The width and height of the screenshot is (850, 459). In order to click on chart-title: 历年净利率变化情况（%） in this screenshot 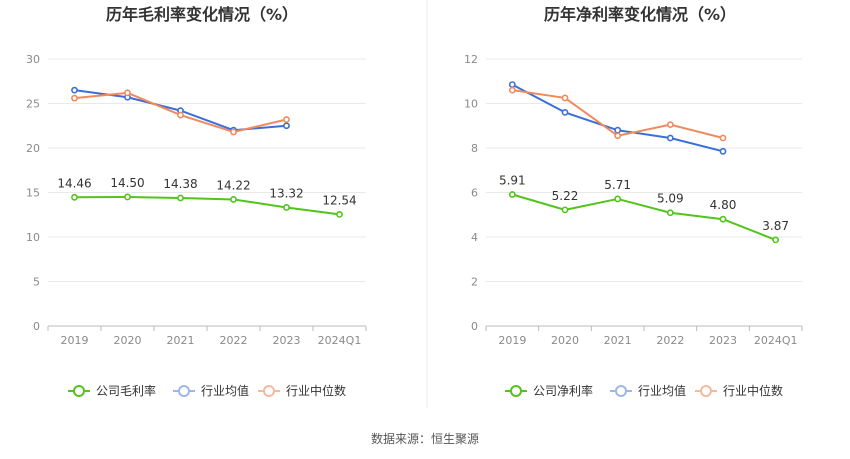, I will do `click(640, 14)`.